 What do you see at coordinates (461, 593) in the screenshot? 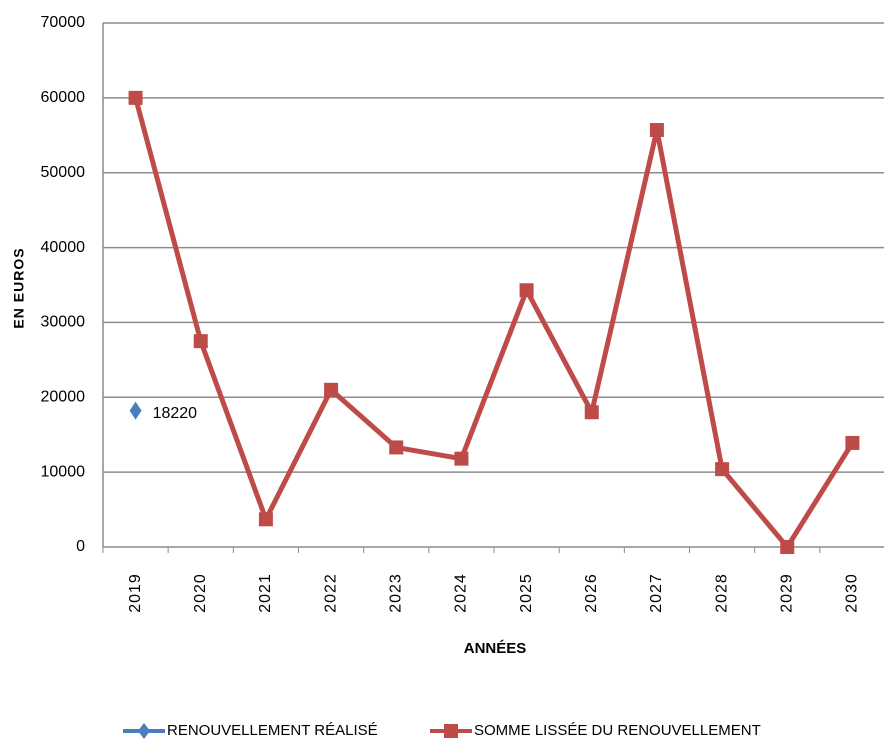
I see `x-tick-label: 2024` at bounding box center [461, 593].